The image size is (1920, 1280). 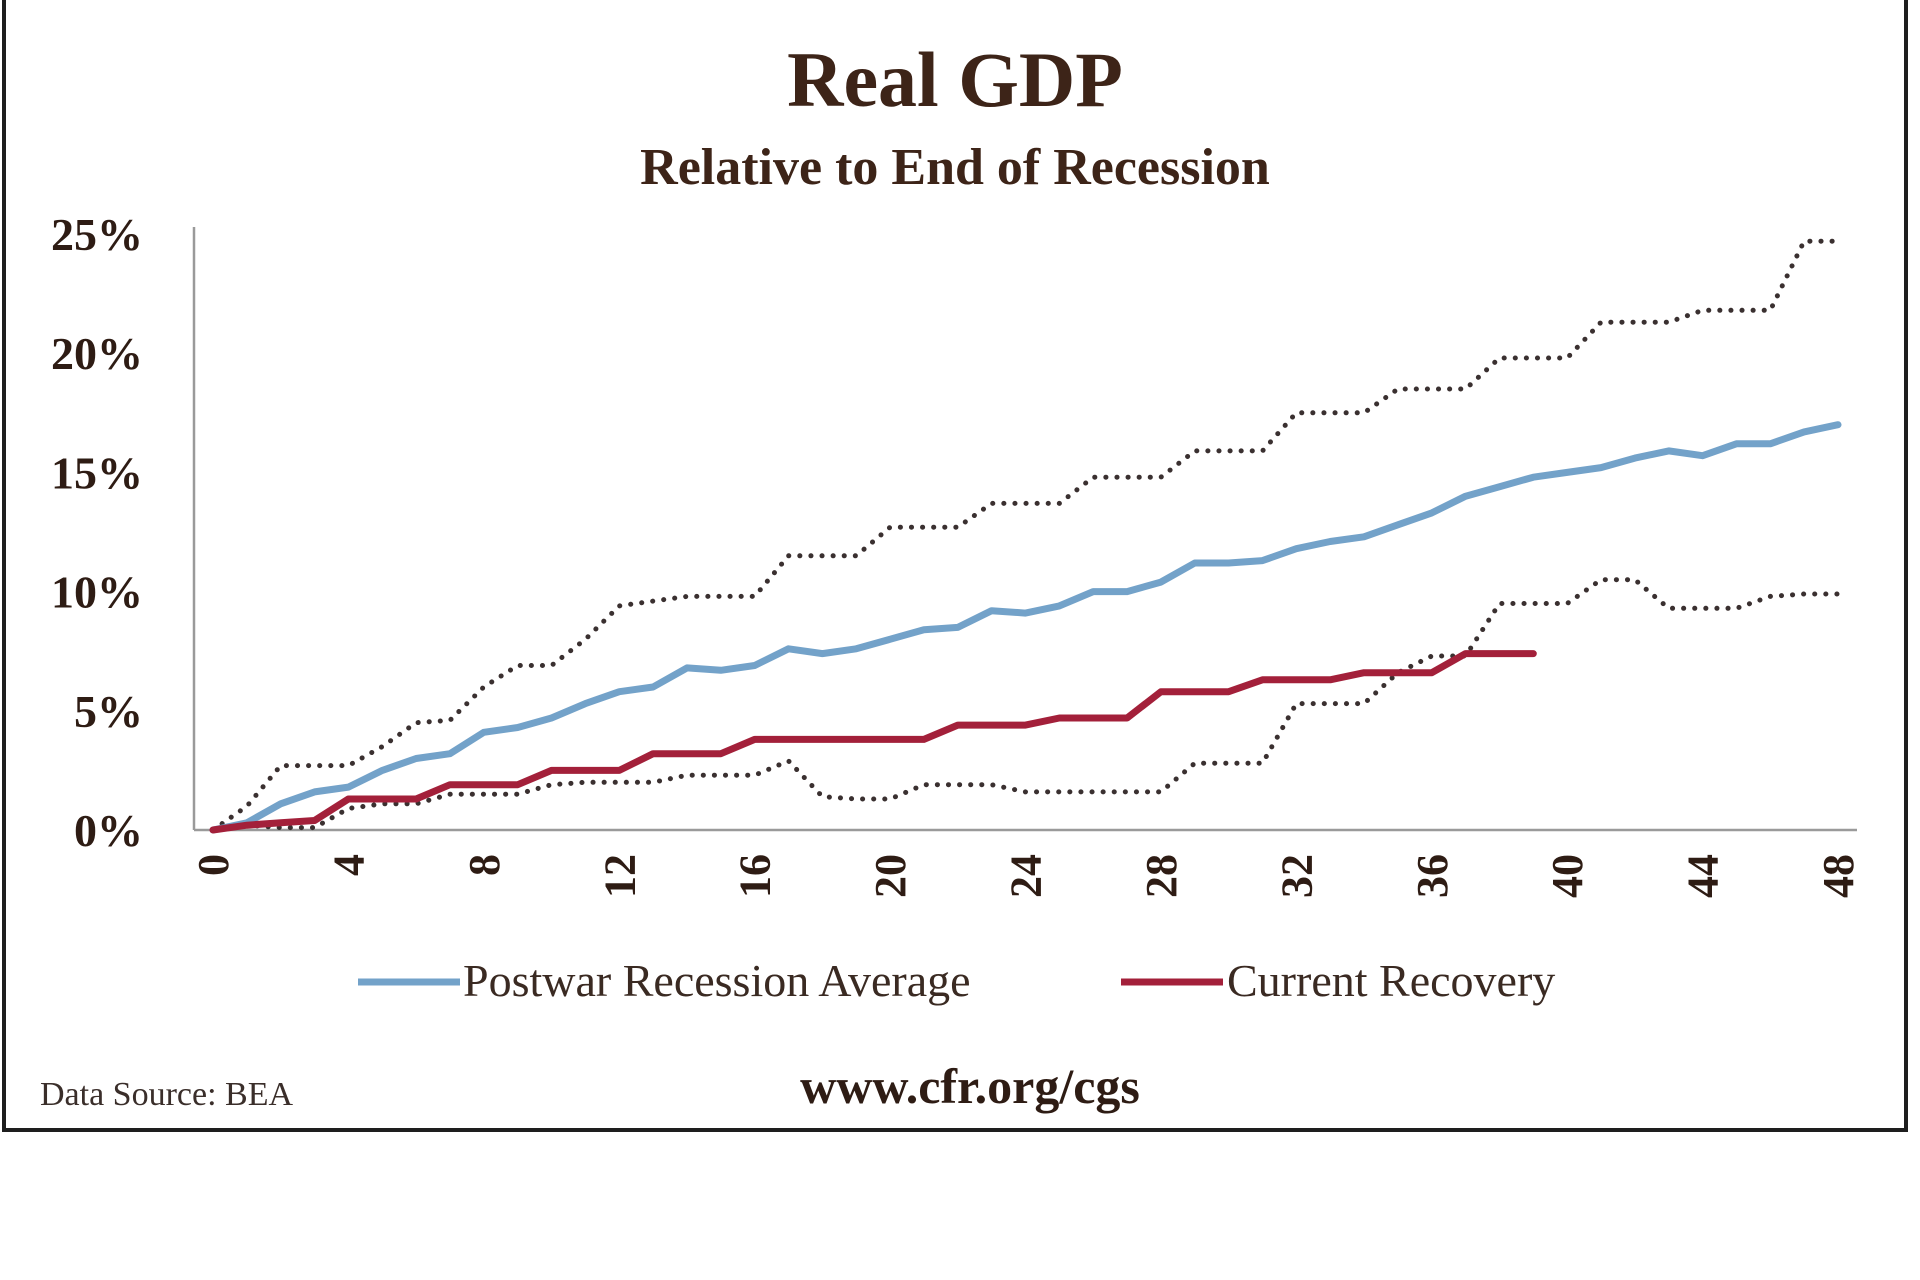 I want to click on data-source-note: Data Source: BEA, so click(x=166, y=1094).